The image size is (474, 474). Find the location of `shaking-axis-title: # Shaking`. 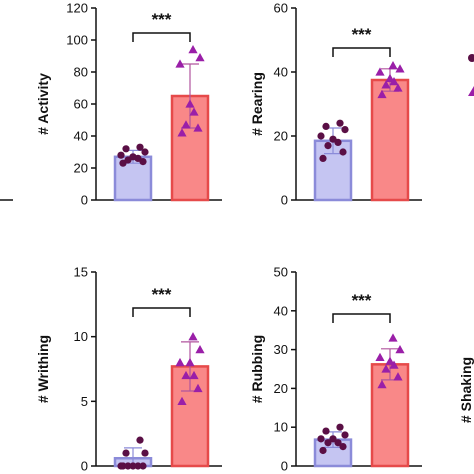

shaking-axis-title: # Shaking is located at coordinates (466, 390).